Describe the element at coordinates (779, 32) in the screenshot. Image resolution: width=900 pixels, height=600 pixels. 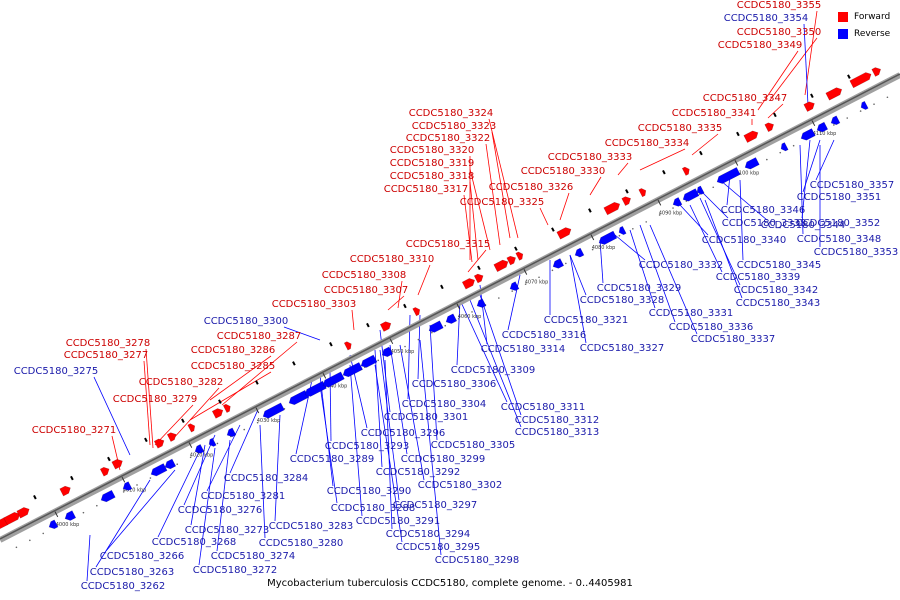
I see `forward-gene-label: CCDC5180_3350` at that location.